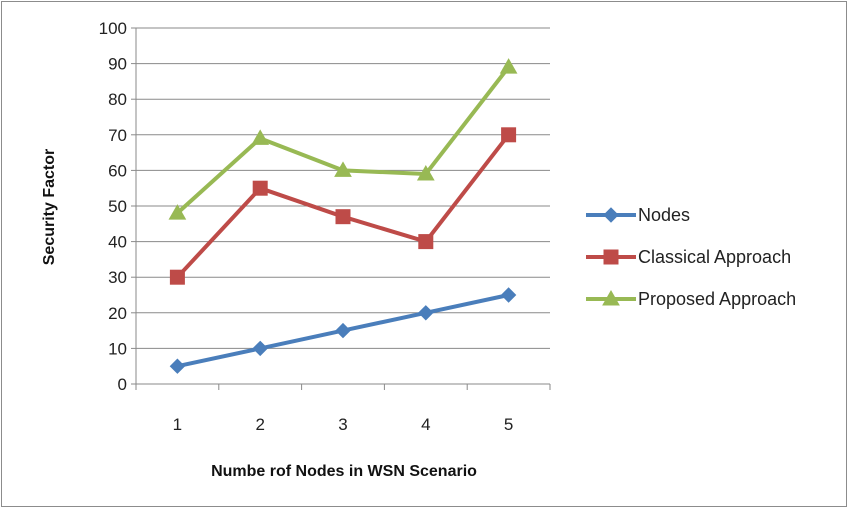 This screenshot has width=850, height=510. I want to click on legend-label: Classical Approach, so click(714, 257).